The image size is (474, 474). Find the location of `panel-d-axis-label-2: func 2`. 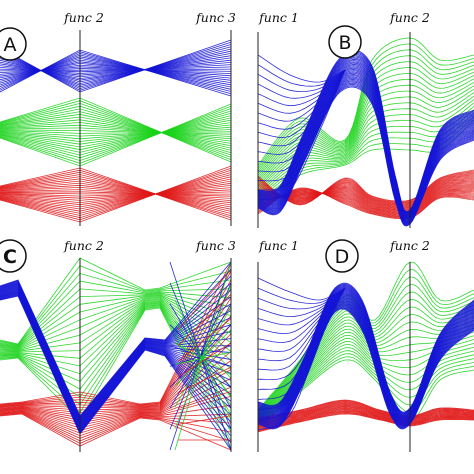

panel-d-axis-label-2: func 2 is located at coordinates (409, 245).